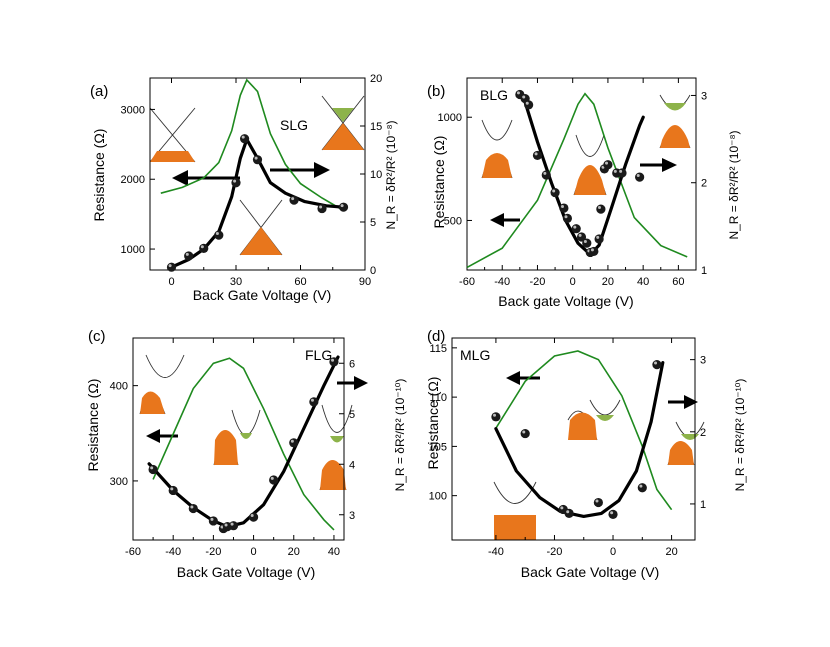 This screenshot has height=647, width=830. Describe the element at coordinates (594, 420) in the screenshot. I see `multilayer-band-diagram-center` at that location.